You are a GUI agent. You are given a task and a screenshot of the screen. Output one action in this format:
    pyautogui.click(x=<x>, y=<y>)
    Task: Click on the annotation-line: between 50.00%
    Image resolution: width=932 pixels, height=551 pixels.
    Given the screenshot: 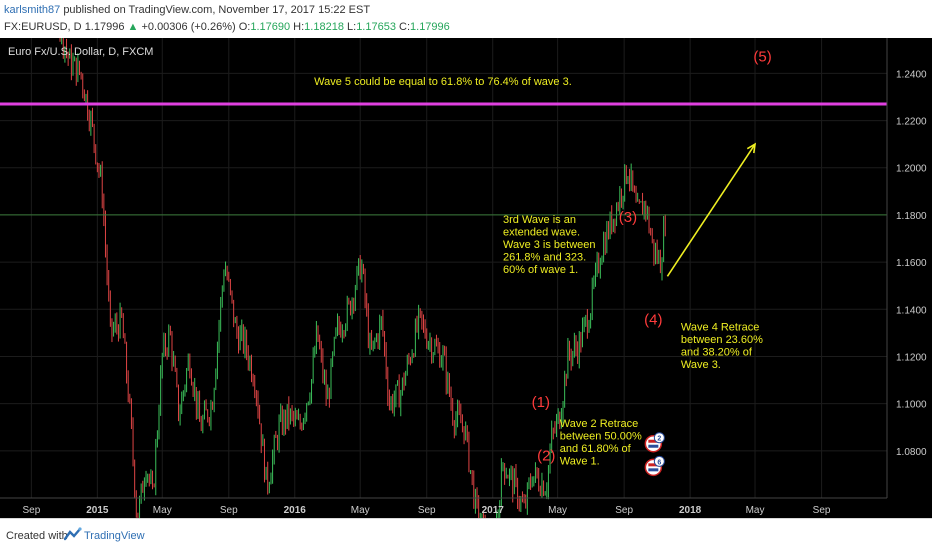 What is the action you would take?
    pyautogui.click(x=601, y=437)
    